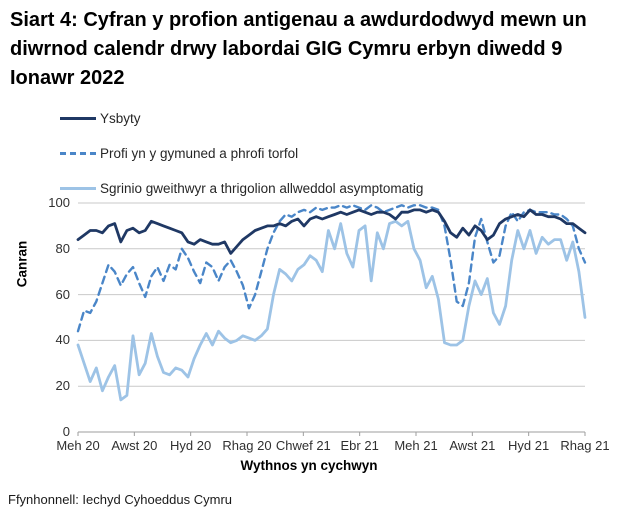 The image size is (618, 524). Describe the element at coordinates (134, 445) in the screenshot. I see `x-tick-label: Awst 20` at that location.